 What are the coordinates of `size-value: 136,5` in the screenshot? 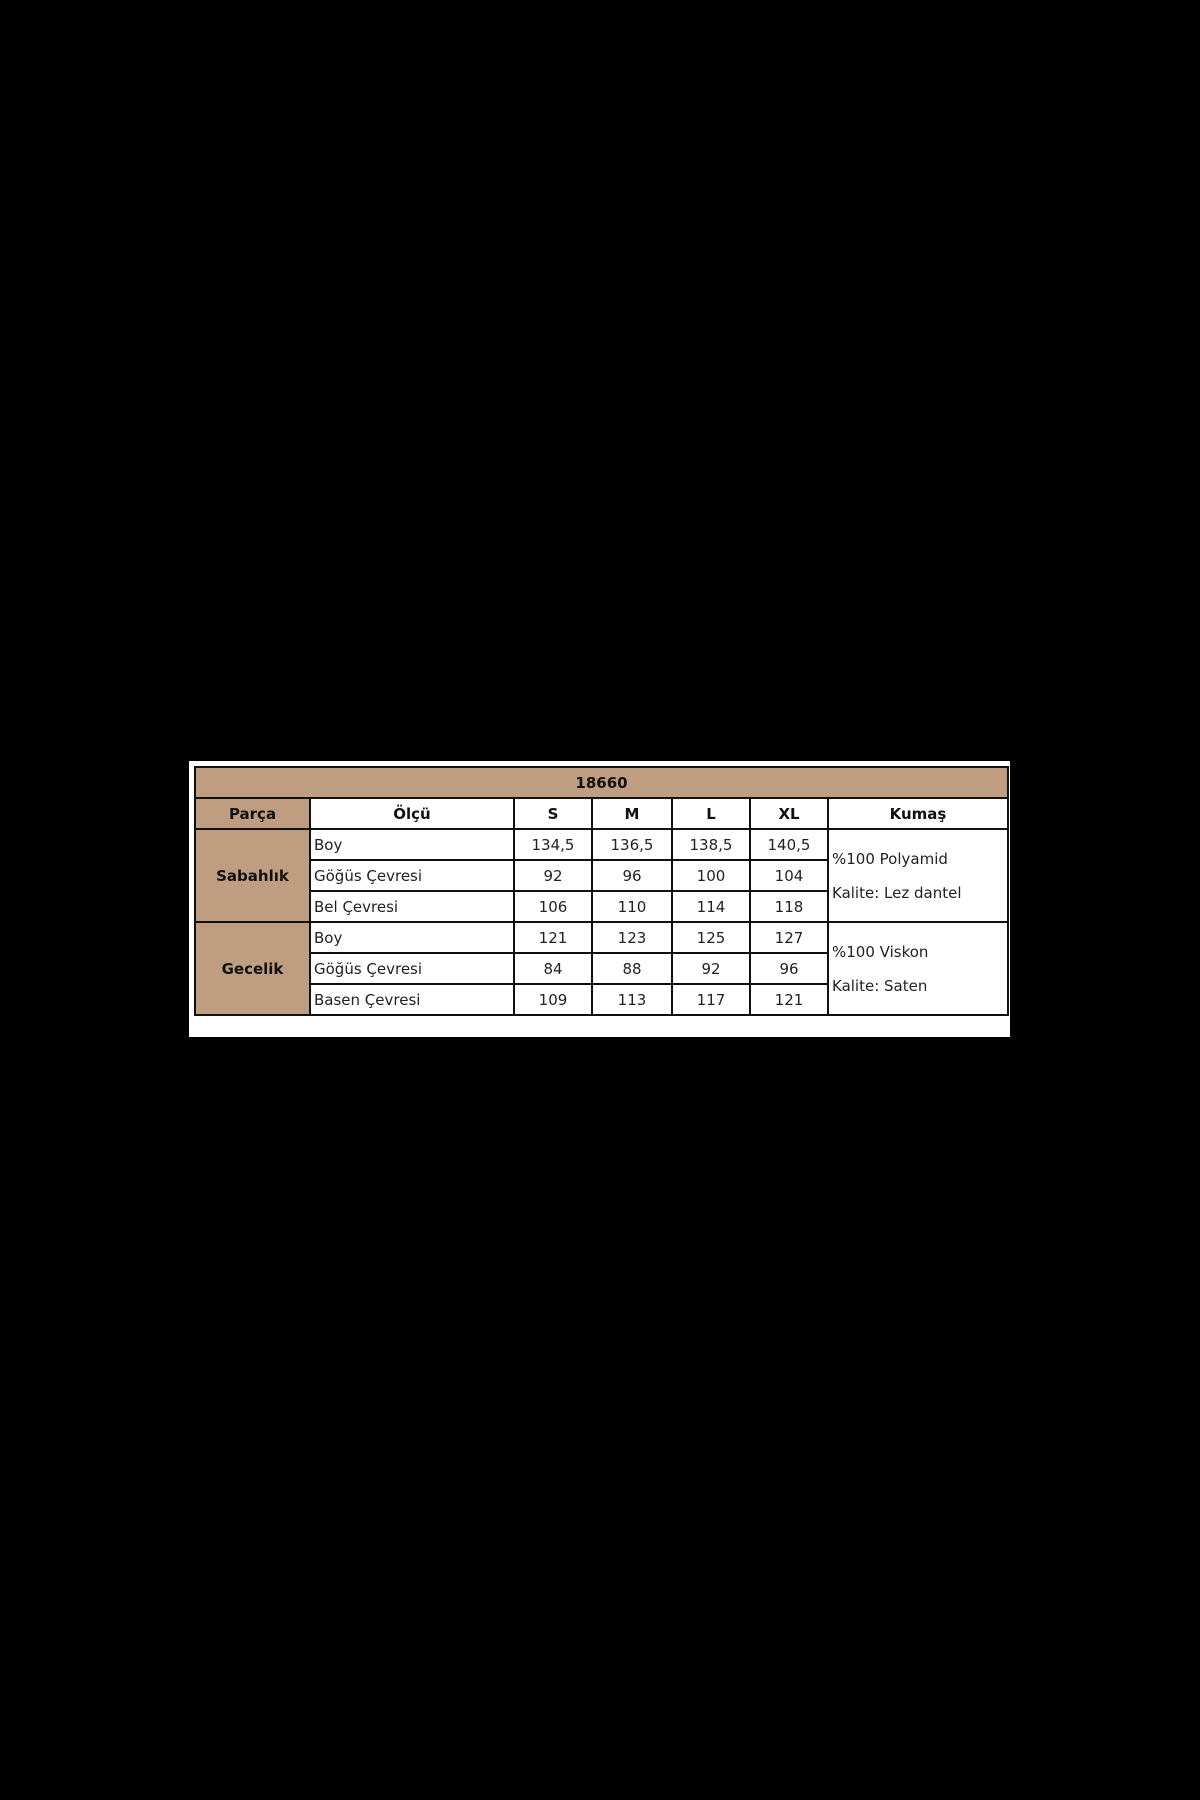 It's located at (632, 844).